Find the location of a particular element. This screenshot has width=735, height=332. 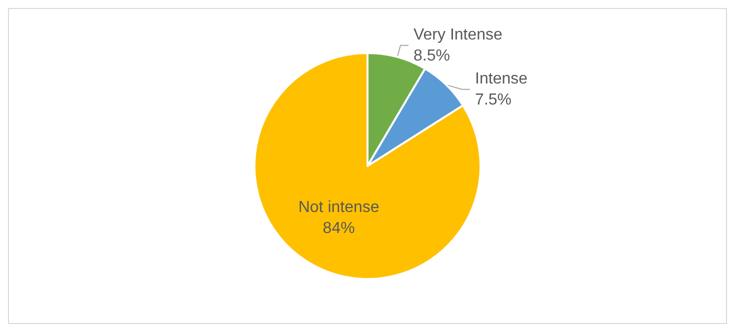

data-label: 84% is located at coordinates (338, 229).